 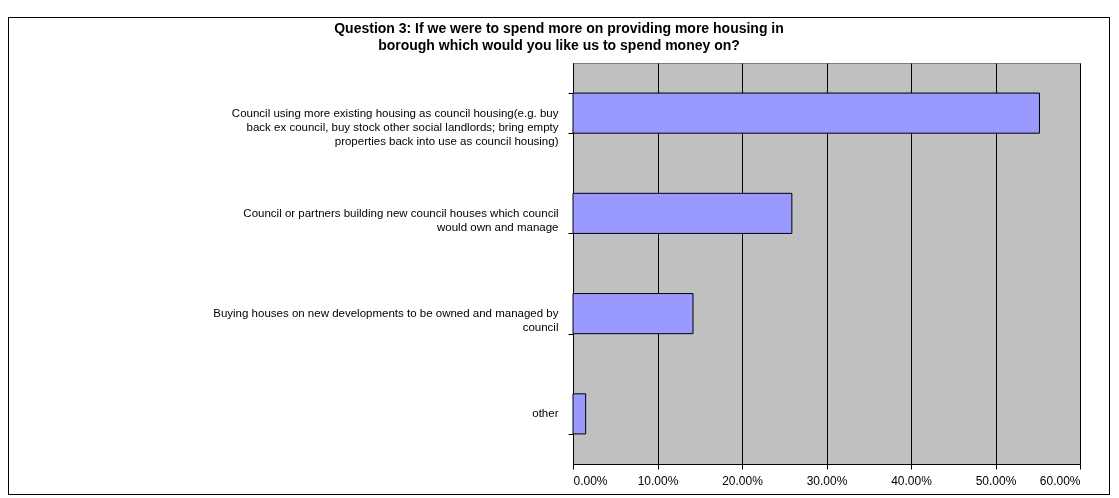 What do you see at coordinates (386, 320) in the screenshot?
I see `y-tick-label: Buying houses on new developments to be owned and managed by council` at bounding box center [386, 320].